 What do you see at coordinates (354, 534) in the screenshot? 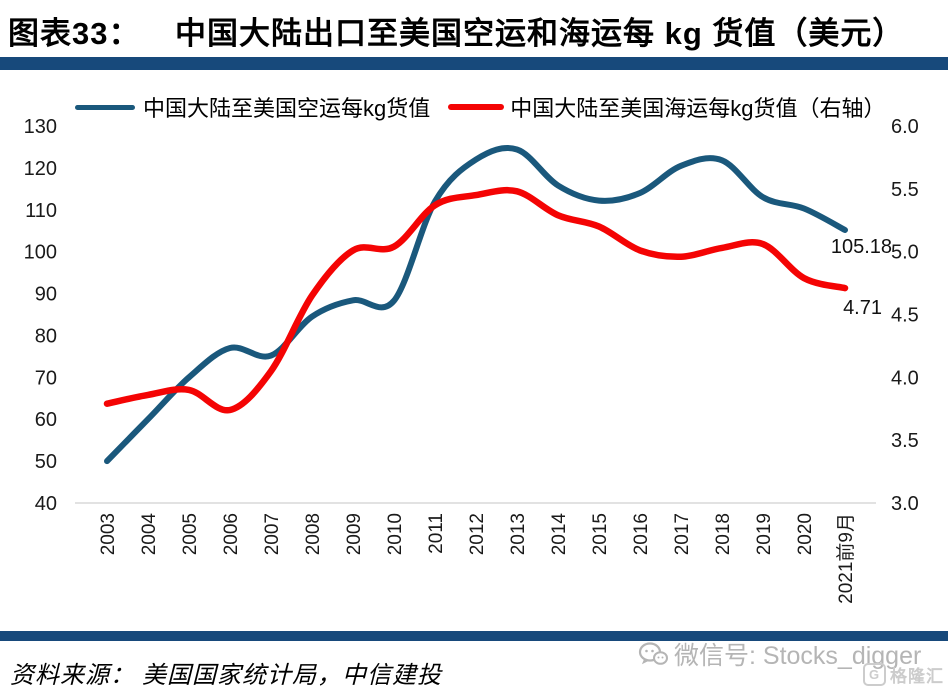
I see `x-axis-tick-label: 2009` at bounding box center [354, 534].